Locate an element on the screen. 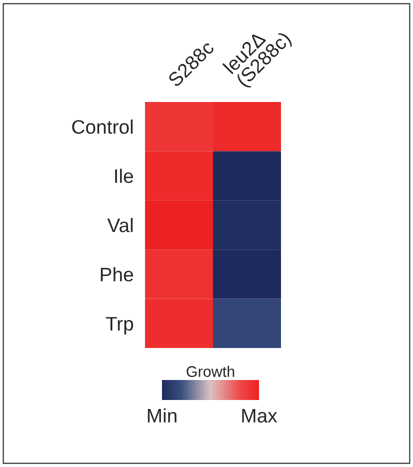 The height and width of the screenshot is (467, 413). color-bar-title: Growth is located at coordinates (210, 371).